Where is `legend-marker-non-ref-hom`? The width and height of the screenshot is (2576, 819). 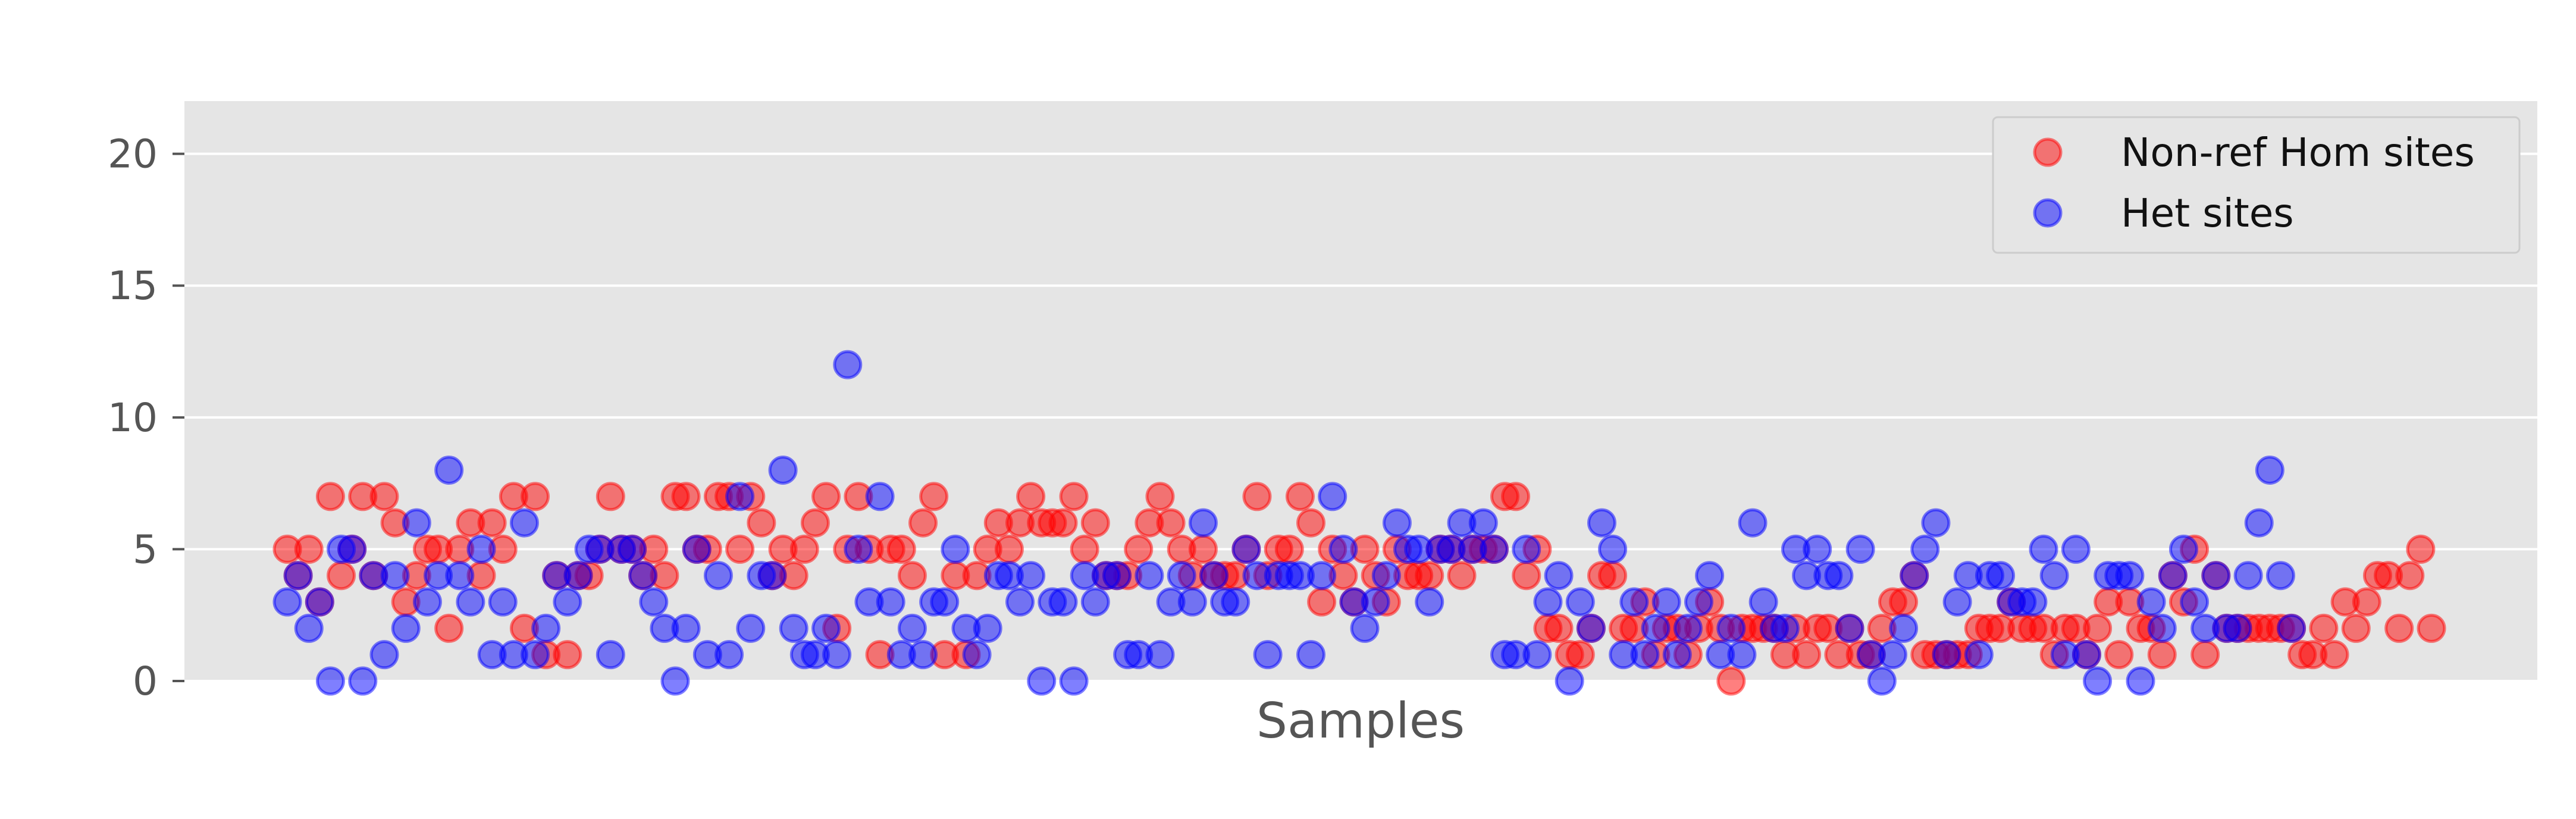
legend-marker-non-ref-hom is located at coordinates (2048, 152).